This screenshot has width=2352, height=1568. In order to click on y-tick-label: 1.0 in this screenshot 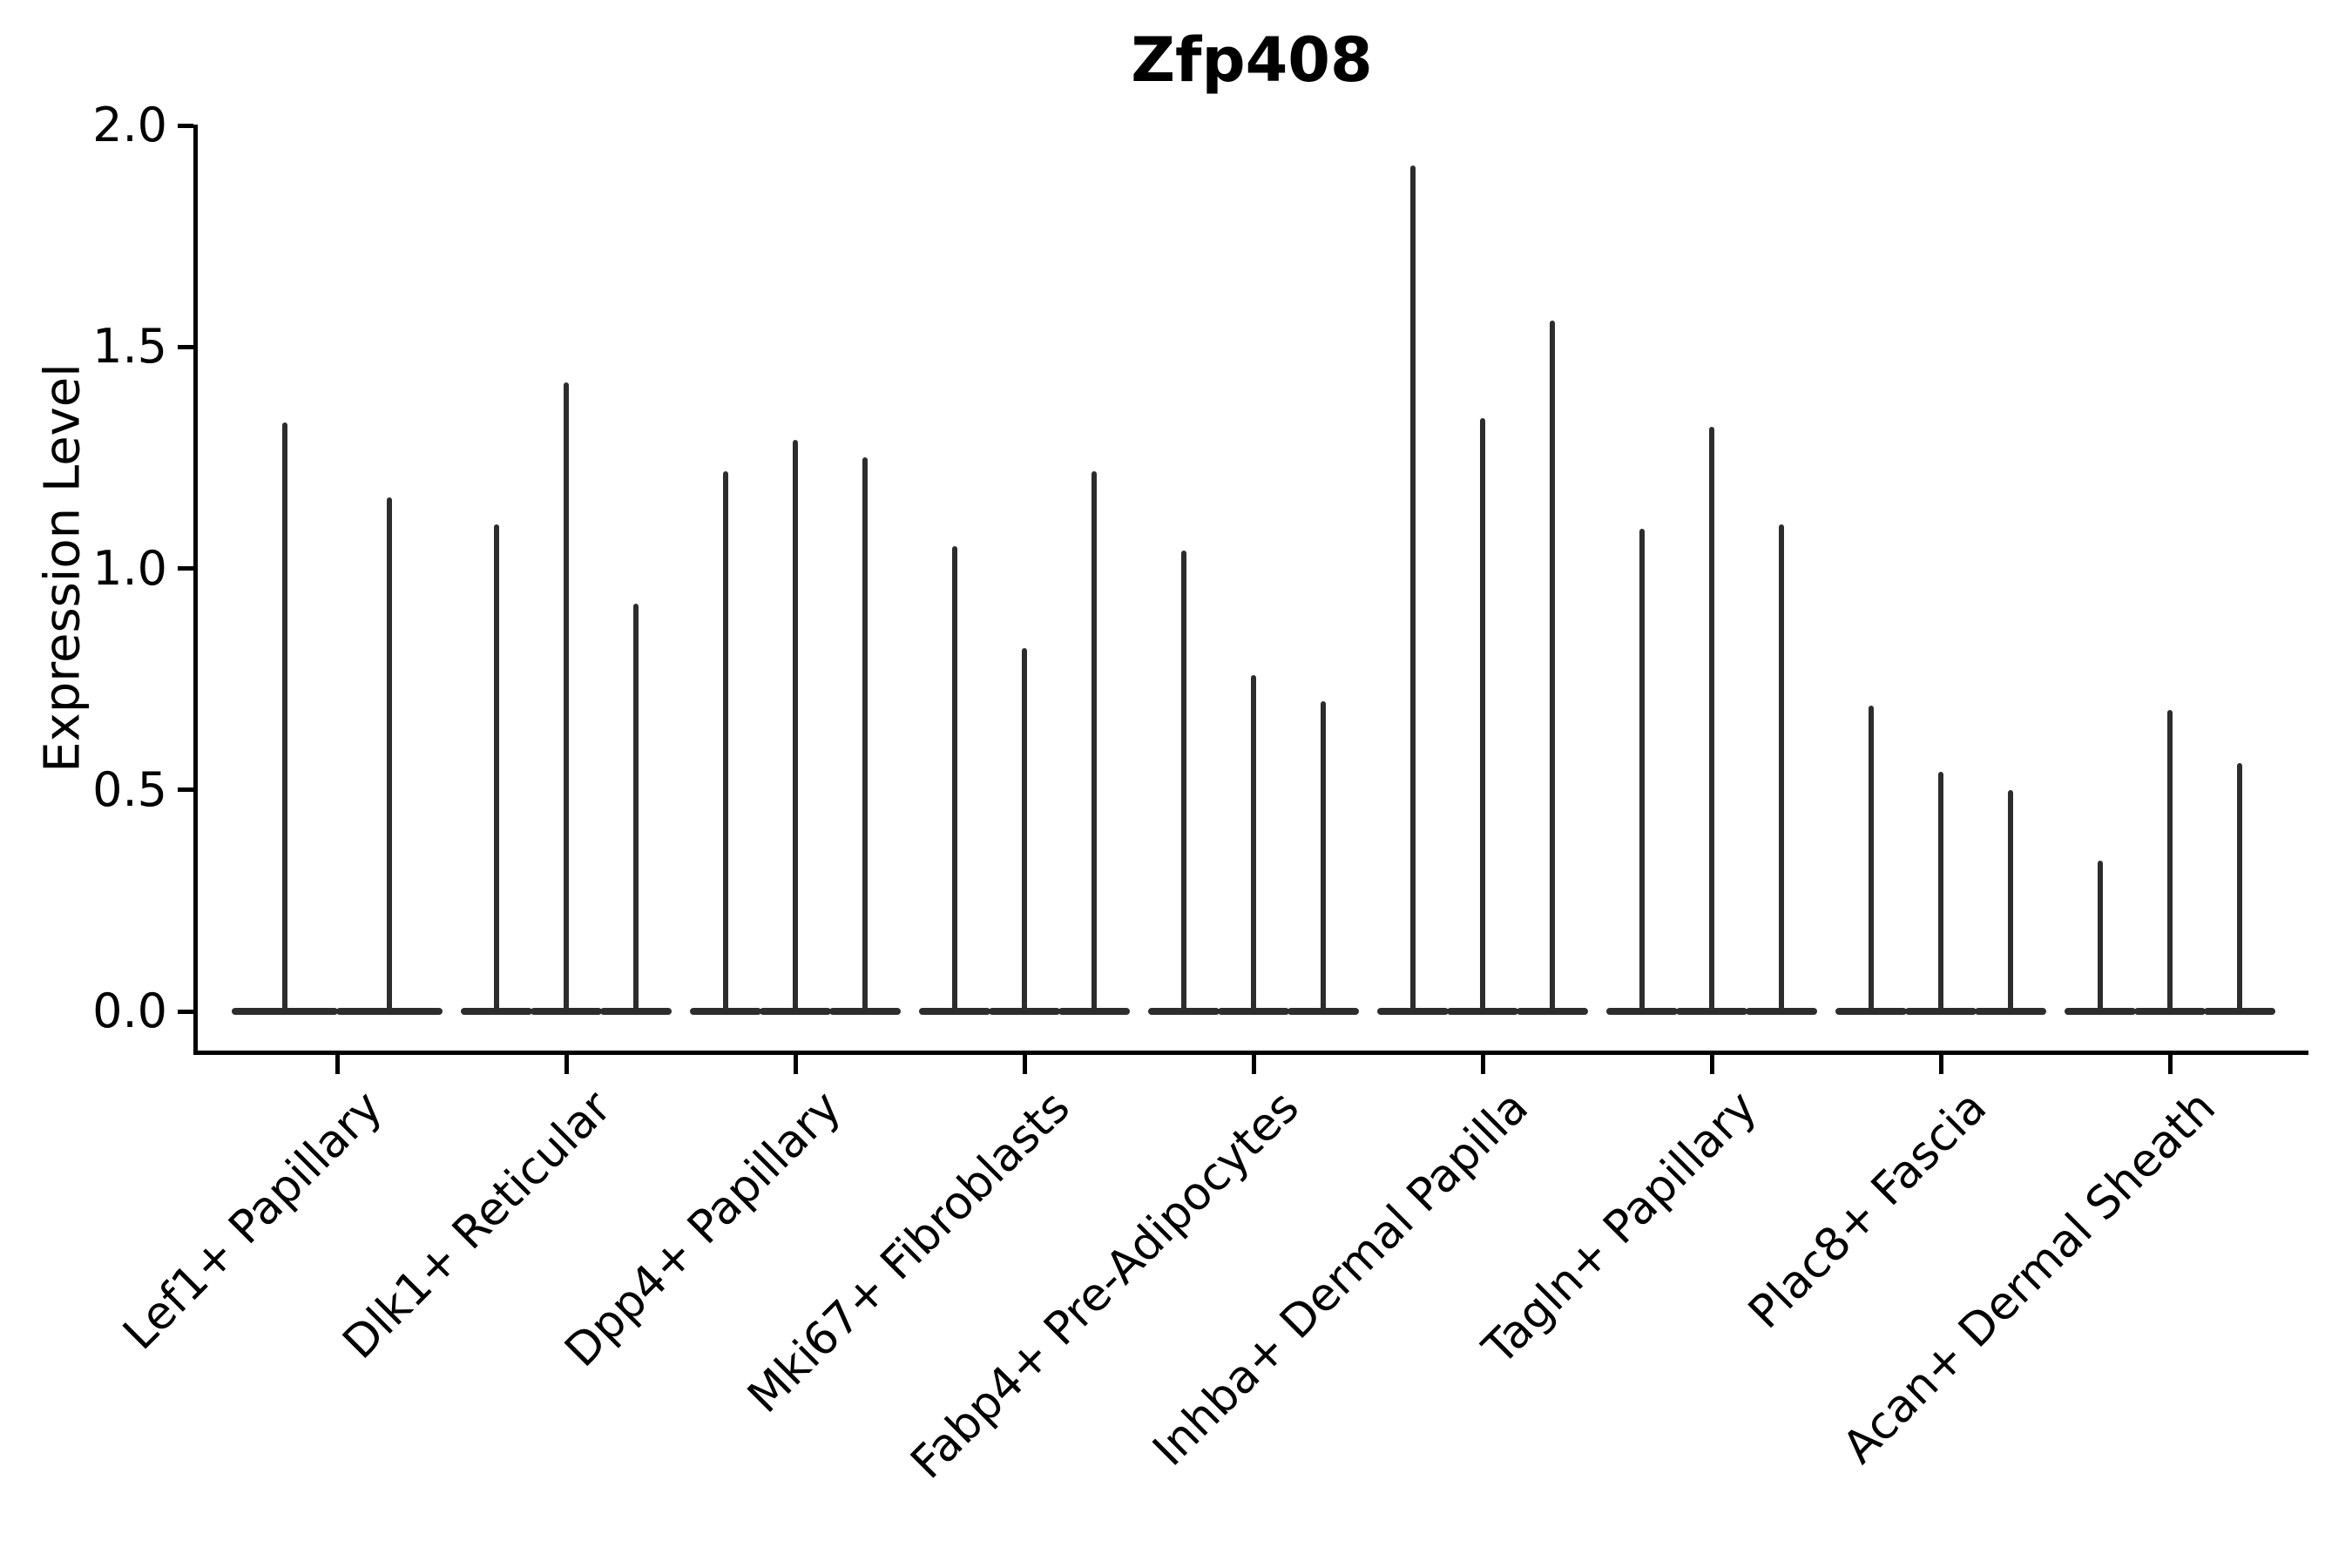, I will do `click(129, 568)`.